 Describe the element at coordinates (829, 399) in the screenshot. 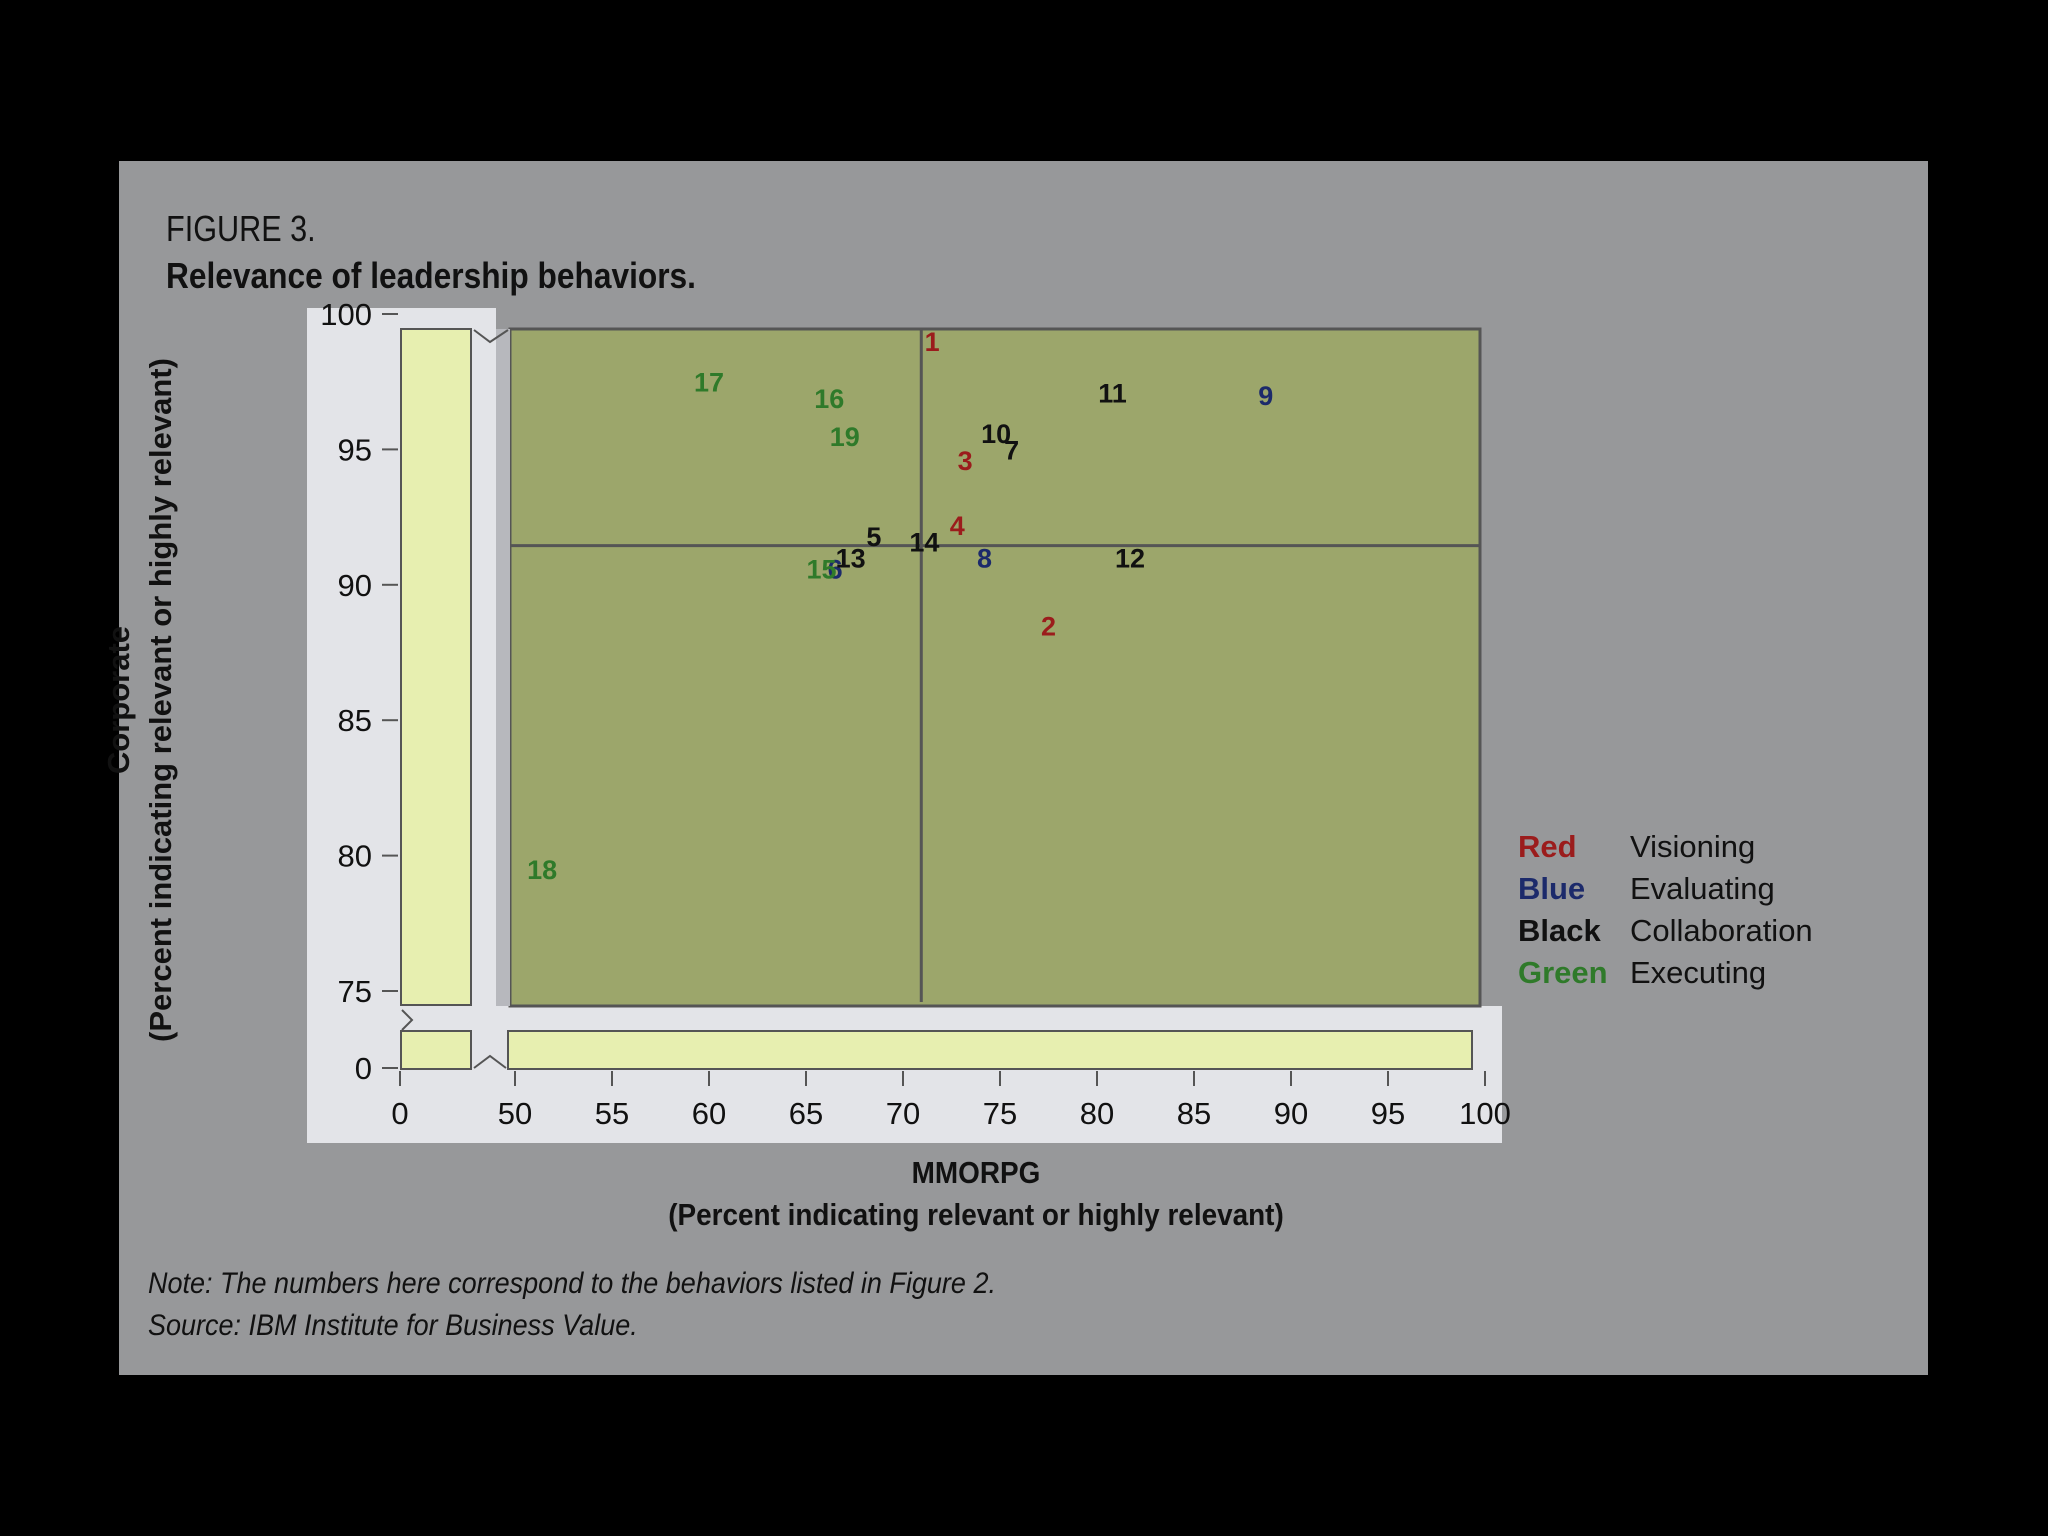

I see `data-point-16: 16` at that location.